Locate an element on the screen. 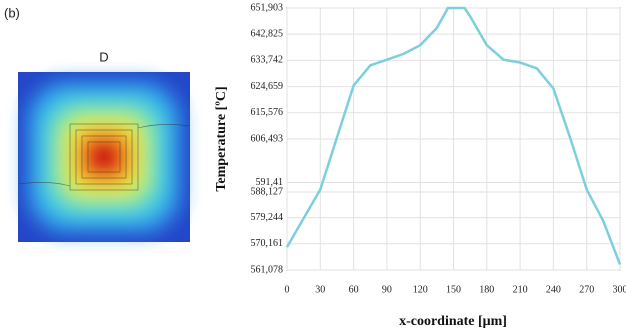 Image resolution: width=626 pixels, height=333 pixels. x-tick-label: 120 is located at coordinates (420, 289).